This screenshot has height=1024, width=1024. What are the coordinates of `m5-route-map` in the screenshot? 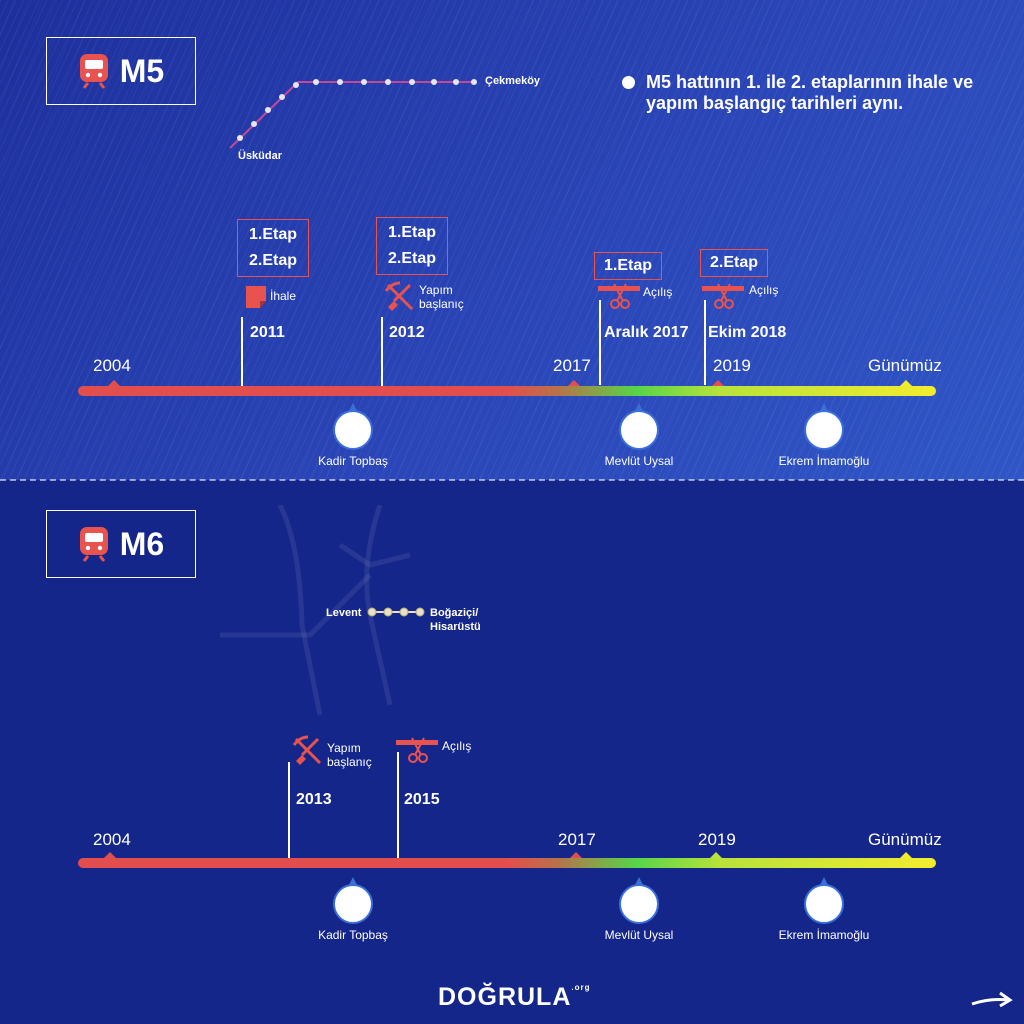 It's located at (353, 114).